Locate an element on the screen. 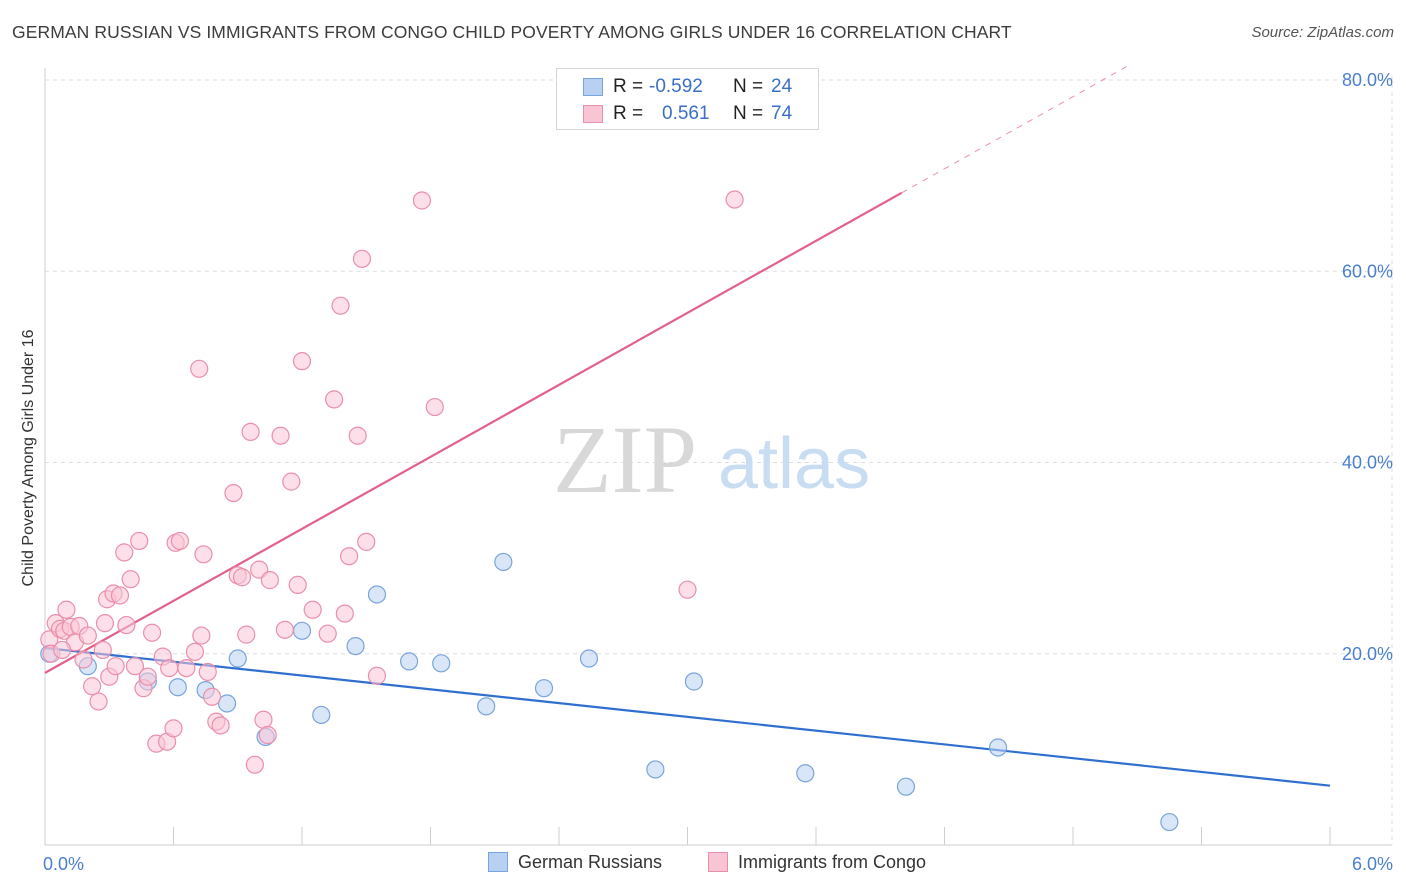 The width and height of the screenshot is (1406, 892). y-tick-label: 80.0% is located at coordinates (1367, 80).